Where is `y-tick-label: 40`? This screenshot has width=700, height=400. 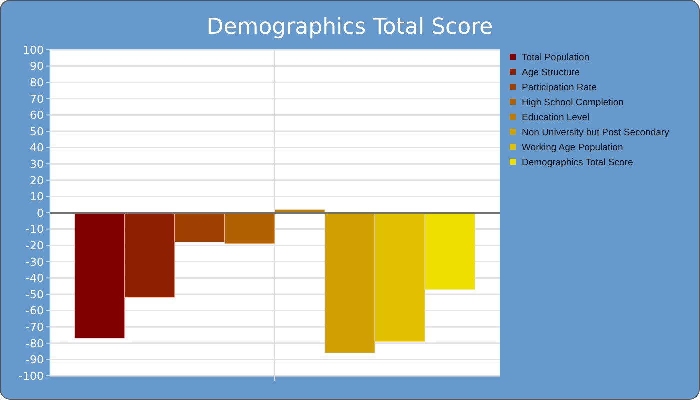
y-tick-label: 40 is located at coordinates (37, 148).